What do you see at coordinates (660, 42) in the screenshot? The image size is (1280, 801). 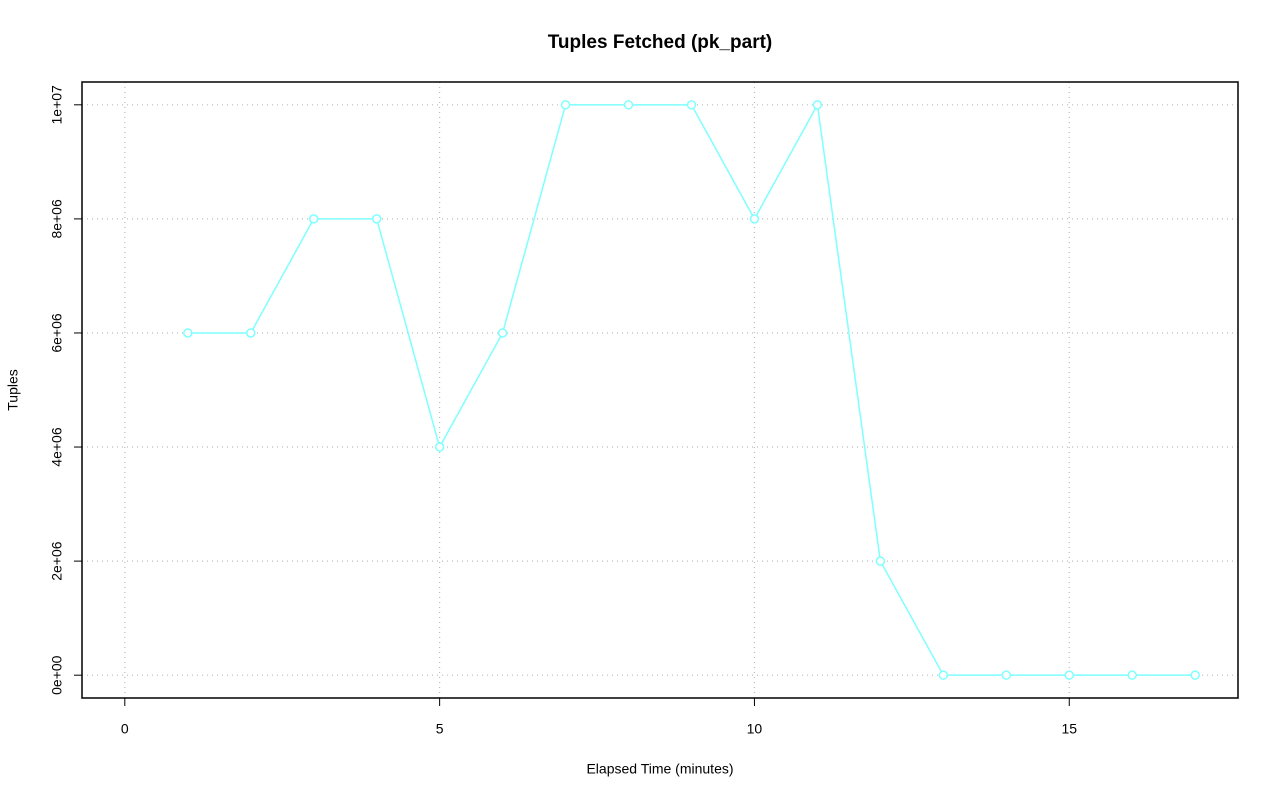 I see `chart-title: Tuples Fetched (pk_part)` at bounding box center [660, 42].